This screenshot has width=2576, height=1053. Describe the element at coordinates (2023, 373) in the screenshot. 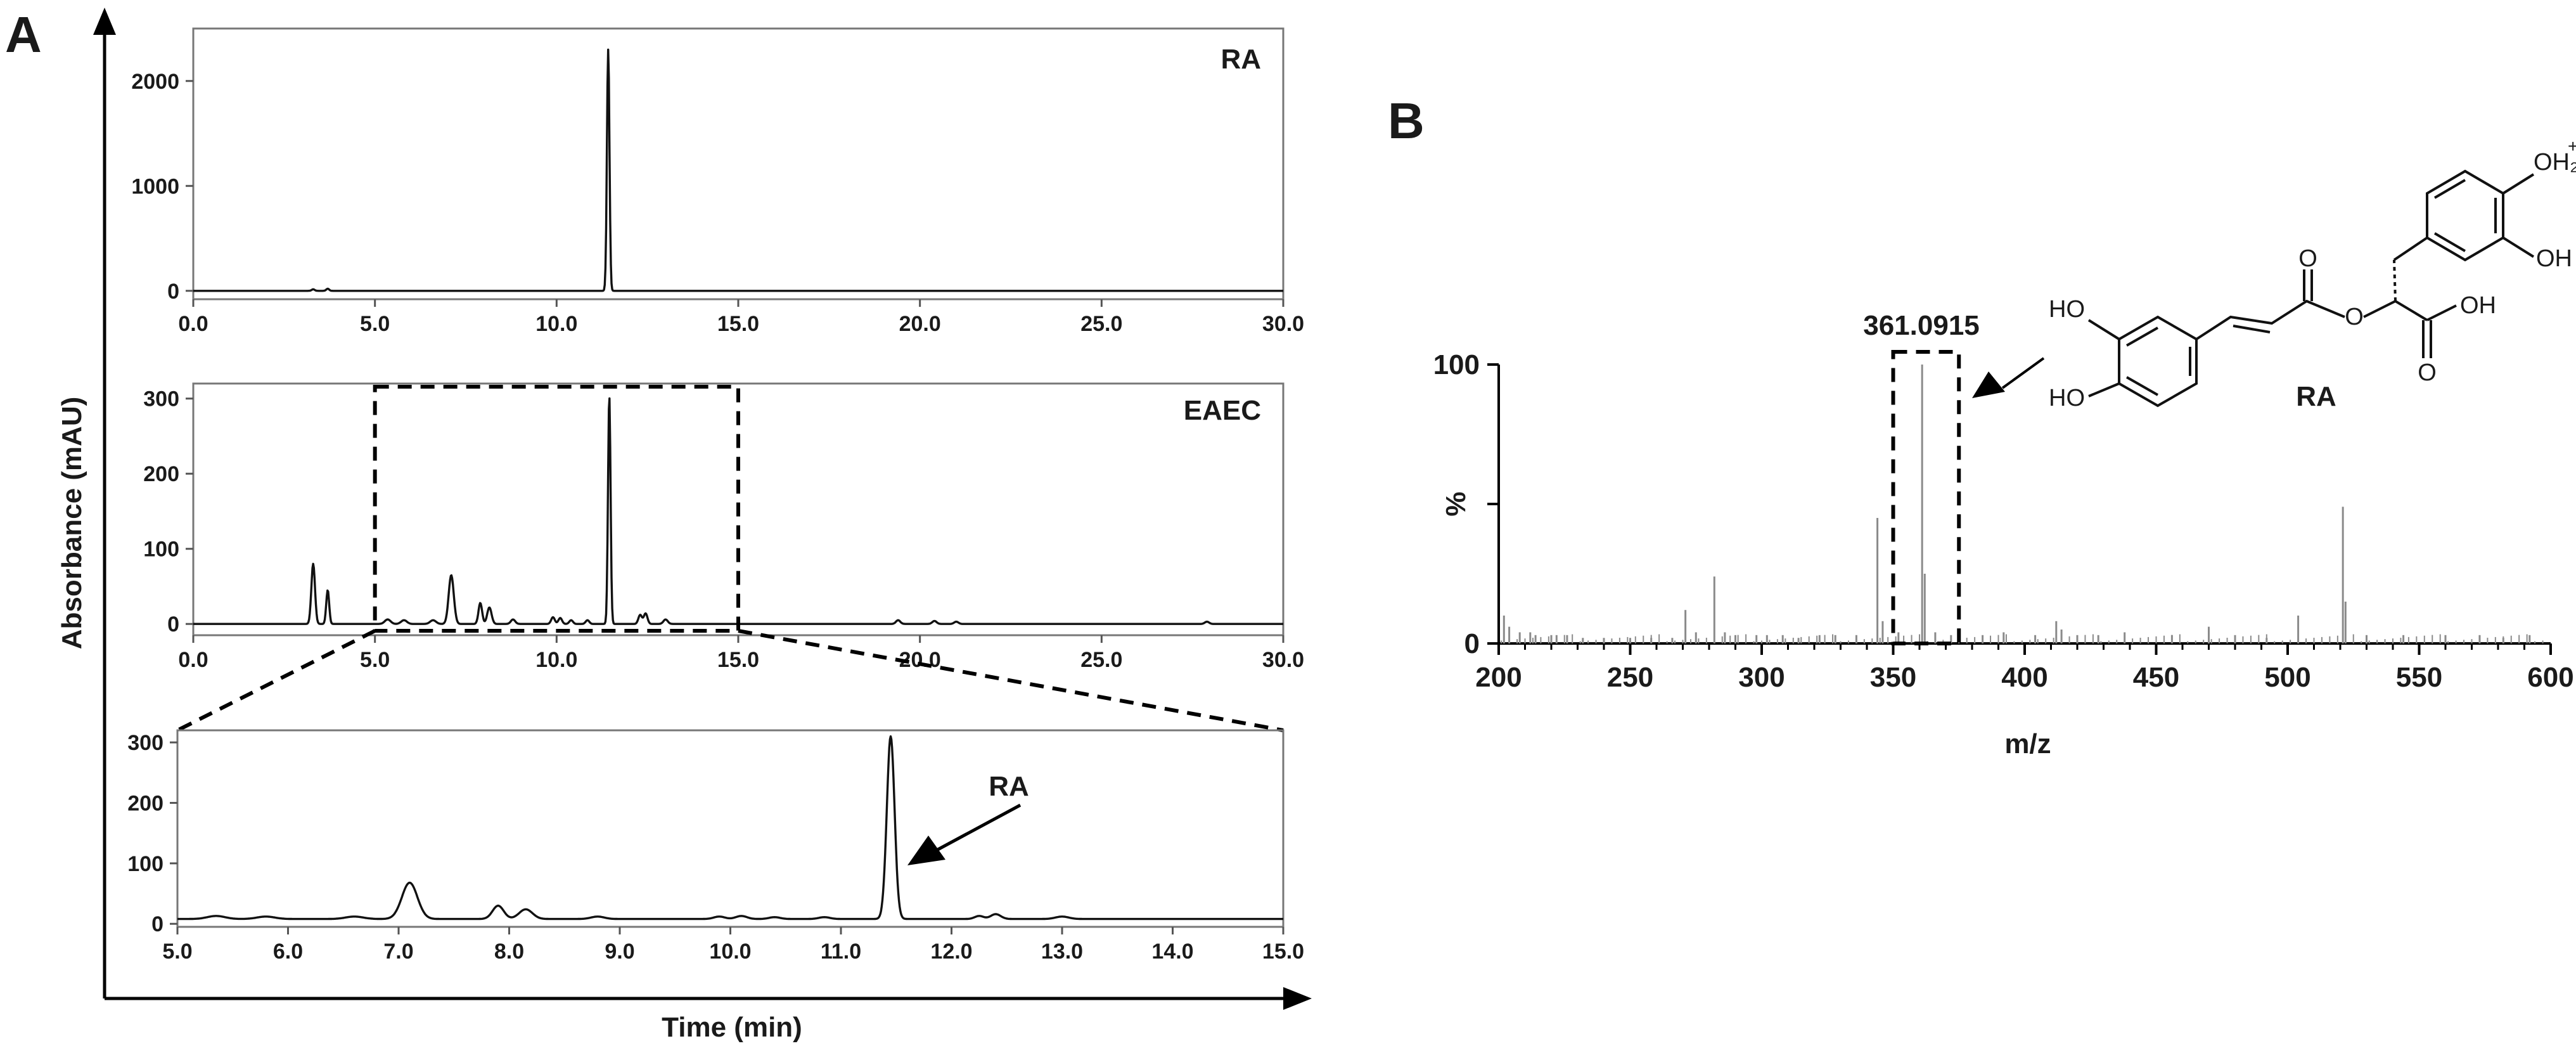

I see `ms-peak-arrow` at that location.